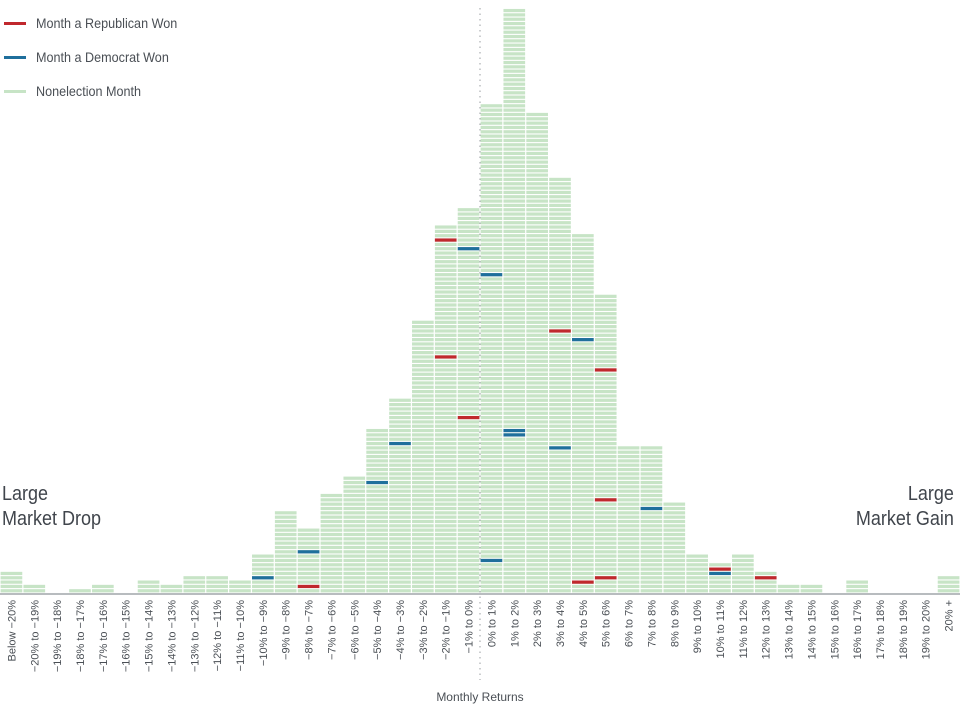 The image size is (960, 712). Describe the element at coordinates (378, 630) in the screenshot. I see `x-tick-label: −5% to −4%` at that location.